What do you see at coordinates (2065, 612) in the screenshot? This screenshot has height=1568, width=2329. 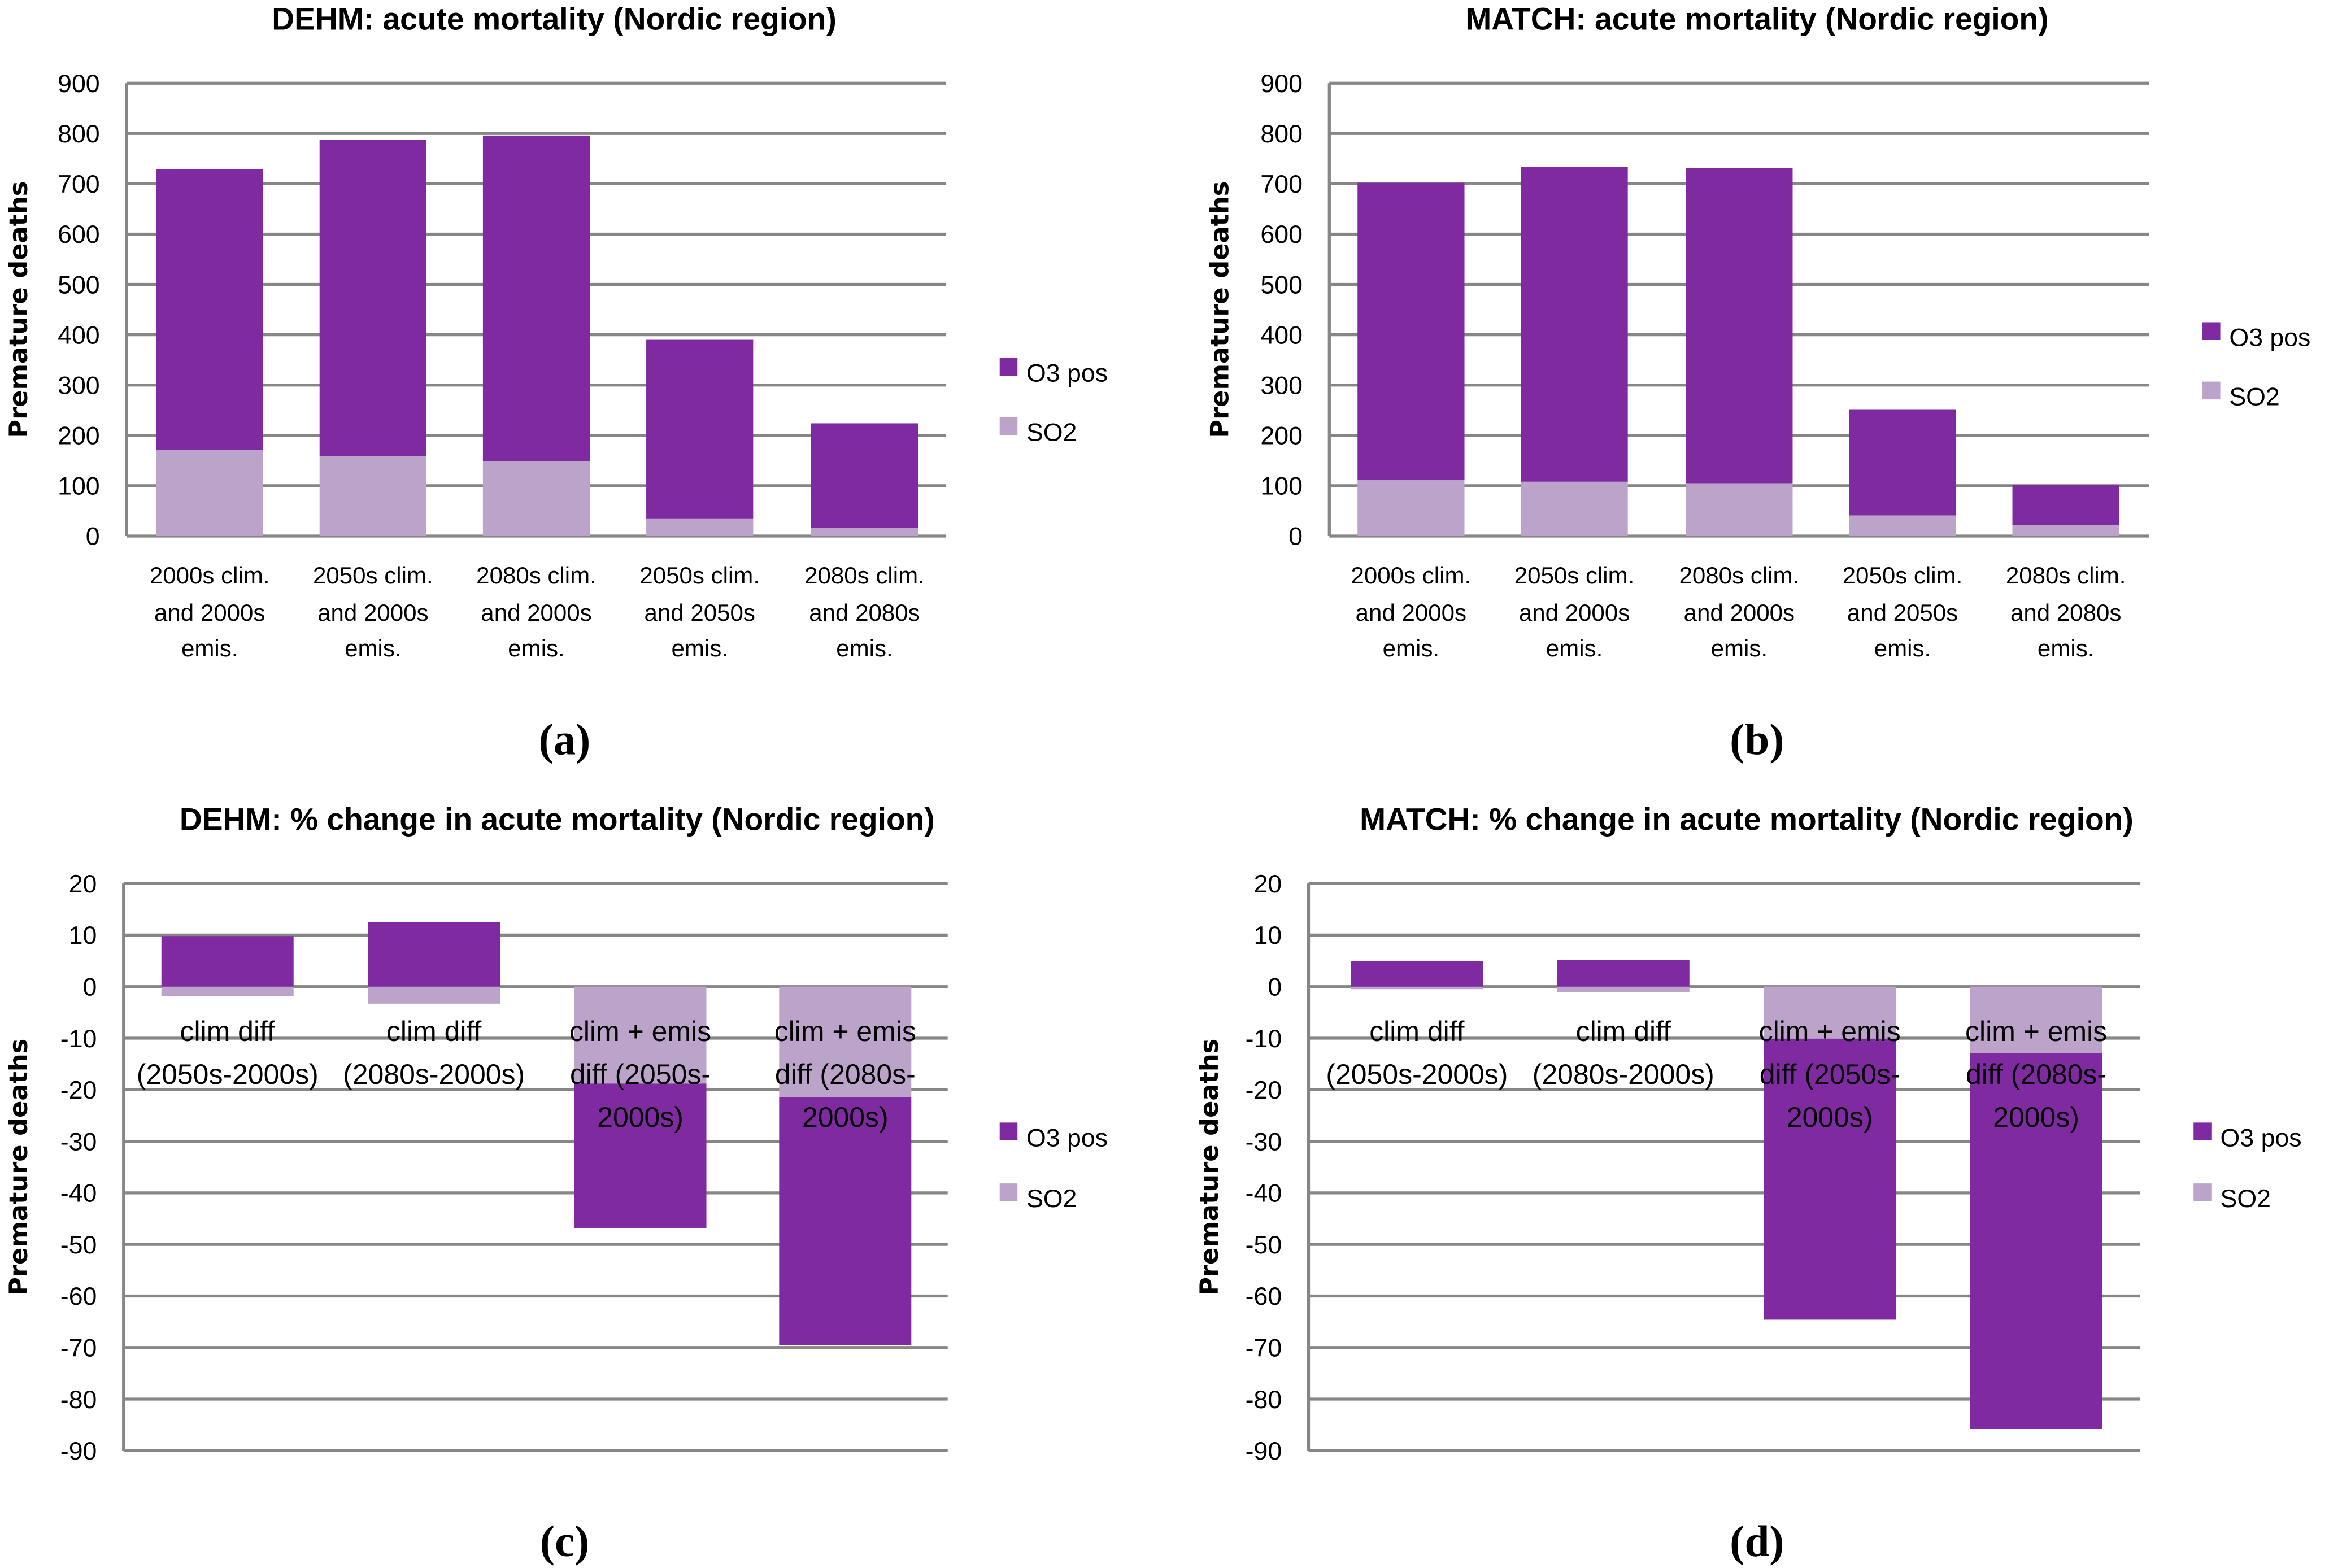 I see `x-tick-label: and 2080s` at bounding box center [2065, 612].